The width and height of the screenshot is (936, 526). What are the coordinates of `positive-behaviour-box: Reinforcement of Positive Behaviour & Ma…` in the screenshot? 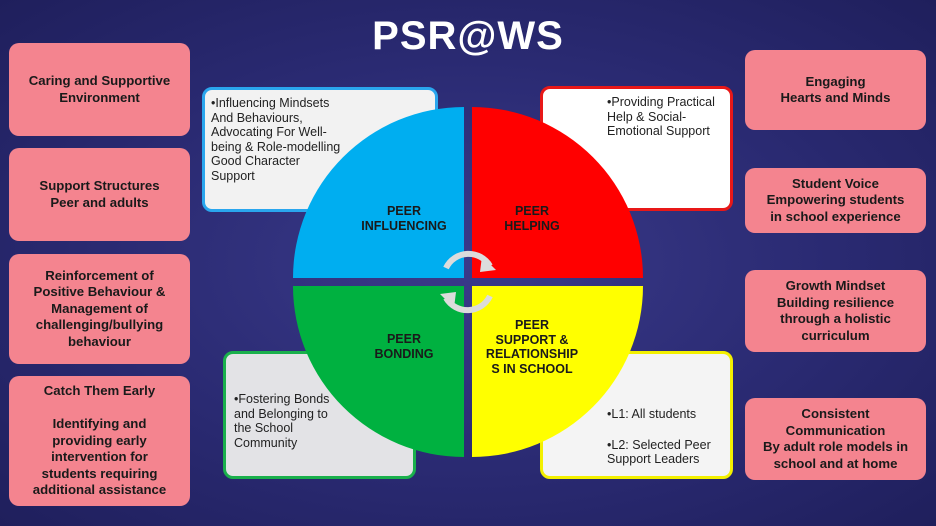 It's located at (99, 309).